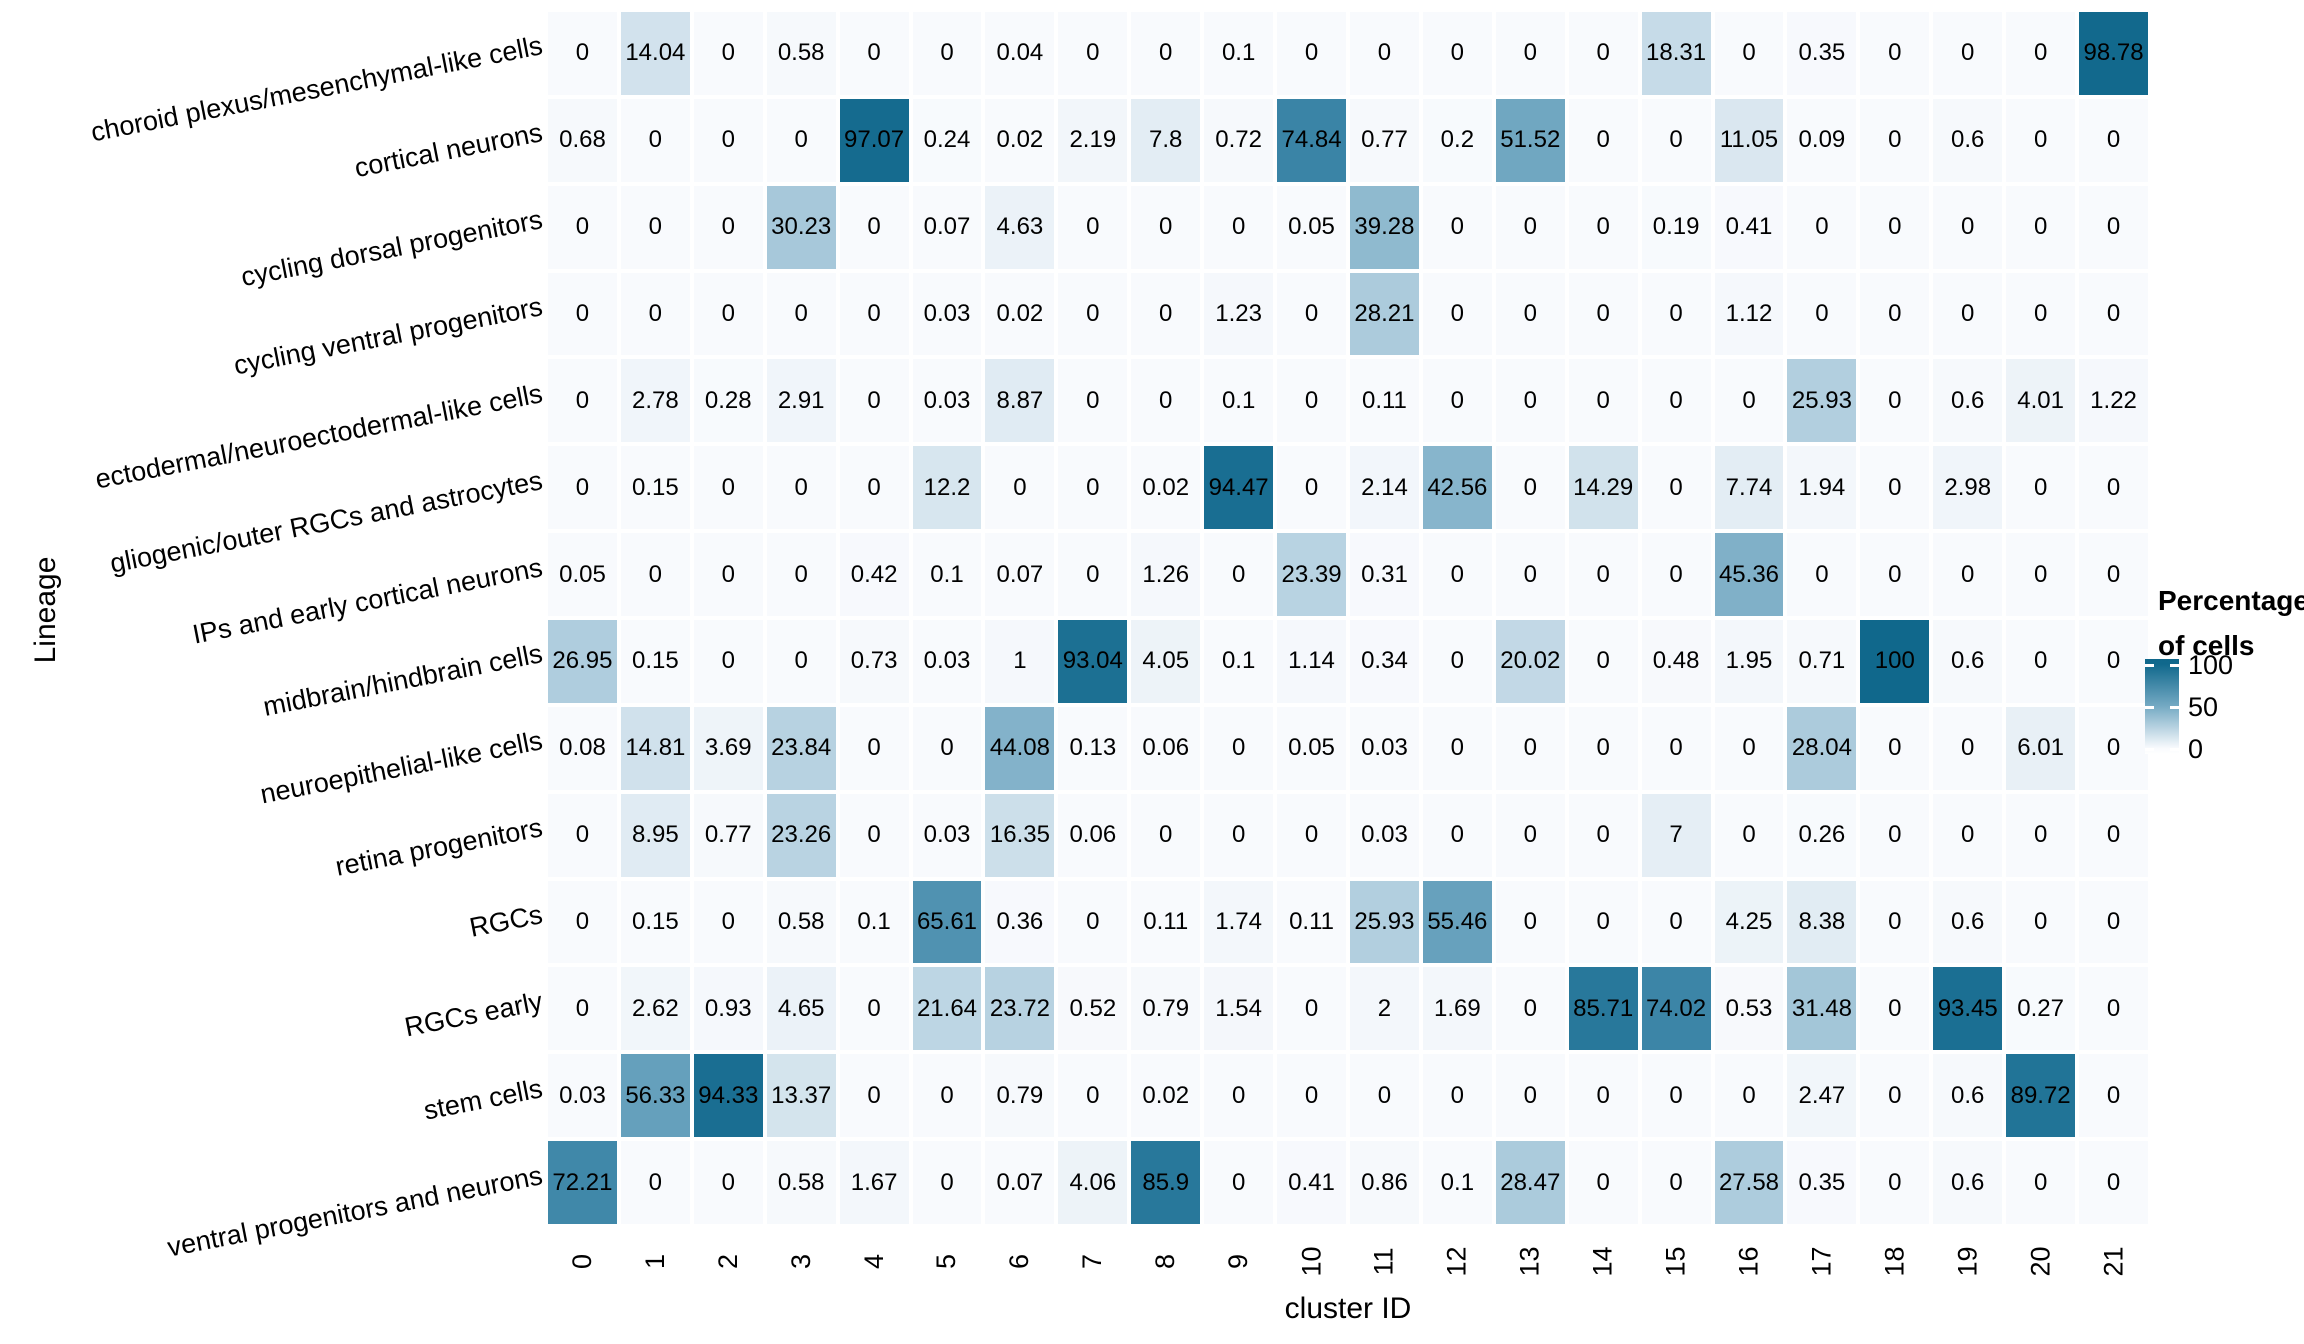 This screenshot has width=2304, height=1344. Describe the element at coordinates (1603, 1009) in the screenshot. I see `heatmap-cell: 85.71` at that location.